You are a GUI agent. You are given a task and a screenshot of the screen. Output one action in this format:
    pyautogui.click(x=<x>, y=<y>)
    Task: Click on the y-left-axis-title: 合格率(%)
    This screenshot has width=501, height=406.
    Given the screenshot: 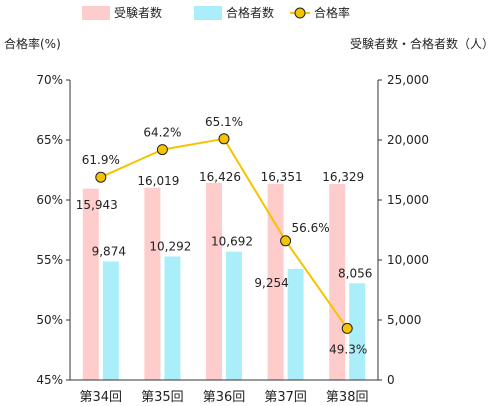 What is the action you would take?
    pyautogui.click(x=32, y=43)
    